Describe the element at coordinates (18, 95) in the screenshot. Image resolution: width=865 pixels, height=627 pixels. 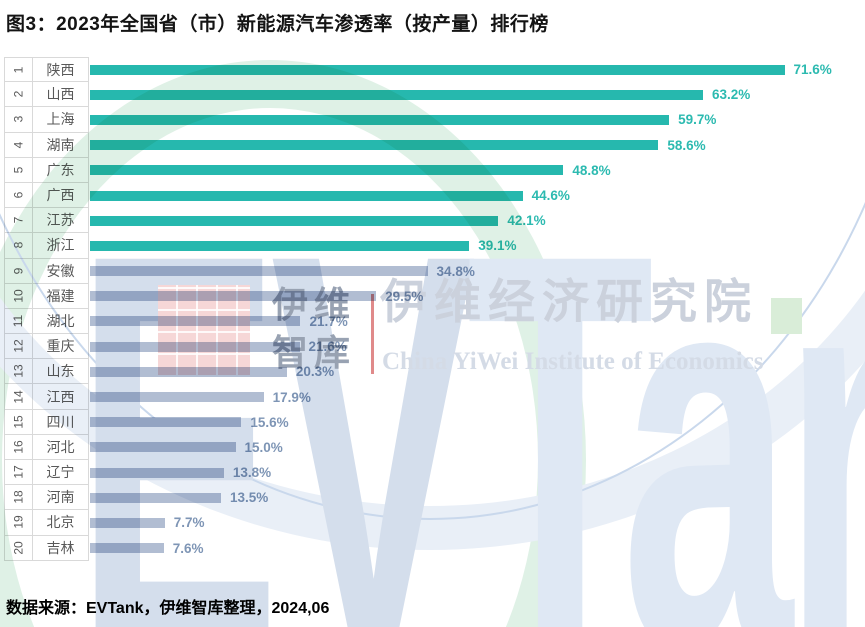
I see `rank-cell: 2` at that location.